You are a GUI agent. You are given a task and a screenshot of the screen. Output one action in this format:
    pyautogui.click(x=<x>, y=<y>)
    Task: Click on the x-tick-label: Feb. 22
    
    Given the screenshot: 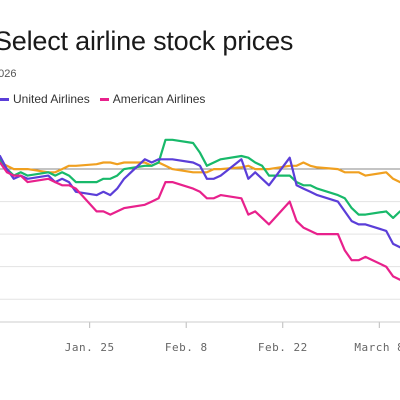 What is the action you would take?
    pyautogui.click(x=283, y=347)
    